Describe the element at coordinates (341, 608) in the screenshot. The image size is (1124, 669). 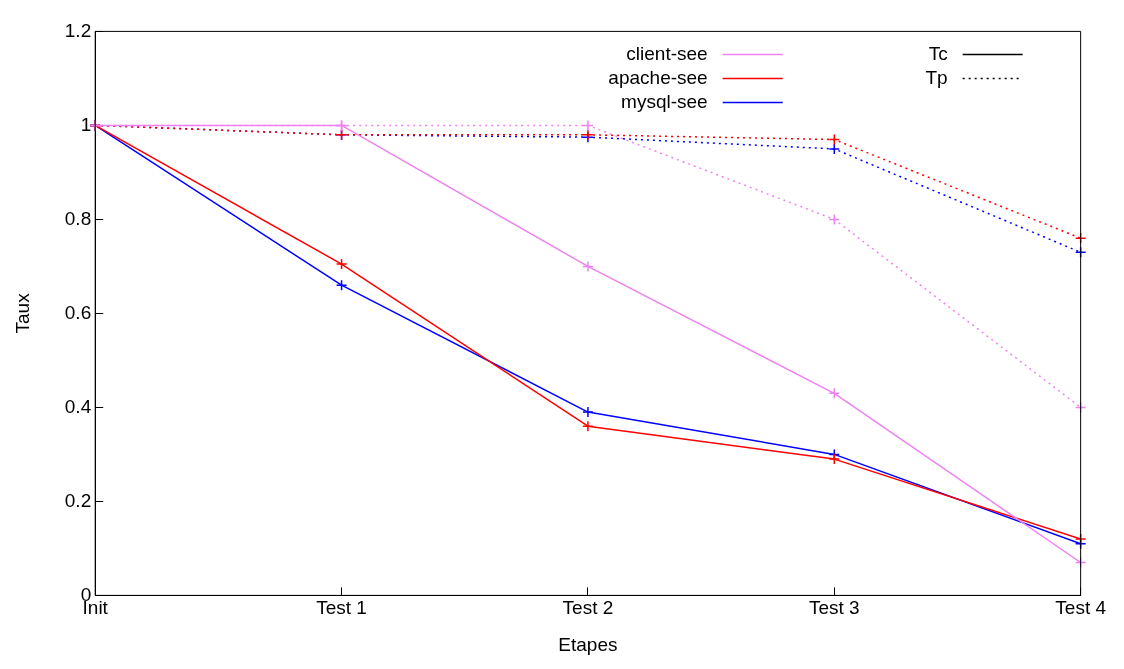
I see `x-tick-label: Test 1` at that location.